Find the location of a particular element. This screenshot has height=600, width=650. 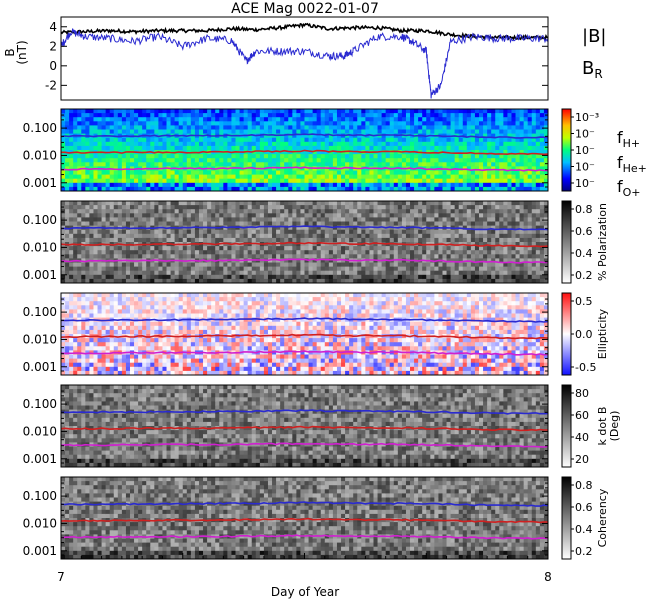

y-tick-label: 0 is located at coordinates (53, 66).